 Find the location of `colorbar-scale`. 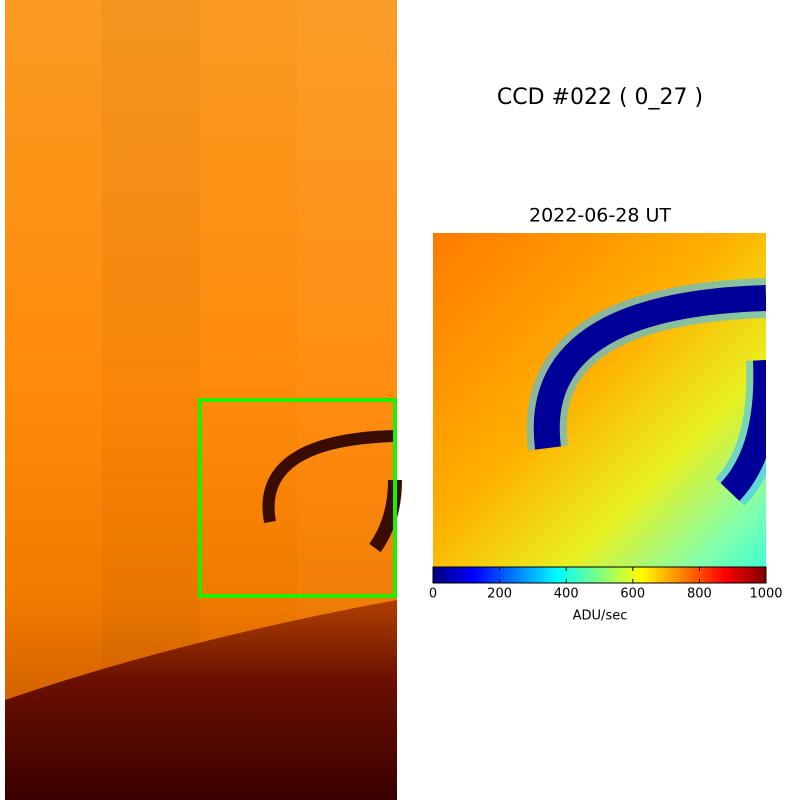

colorbar-scale is located at coordinates (599, 575).